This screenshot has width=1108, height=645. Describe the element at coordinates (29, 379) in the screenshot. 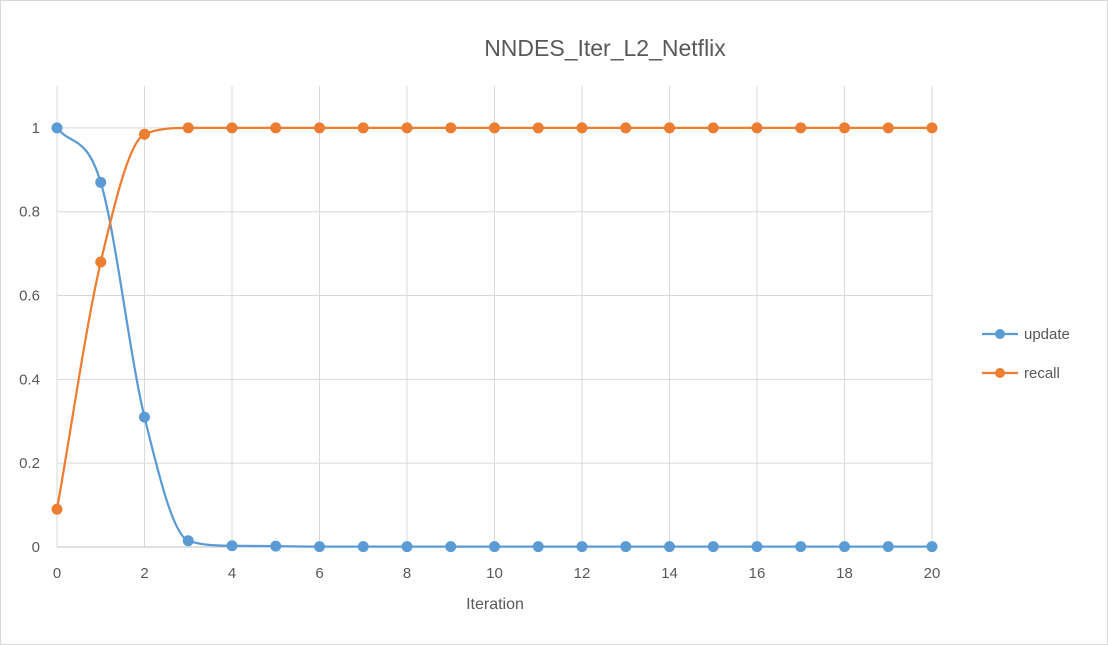

I see `y-tick-label: 0.4` at that location.